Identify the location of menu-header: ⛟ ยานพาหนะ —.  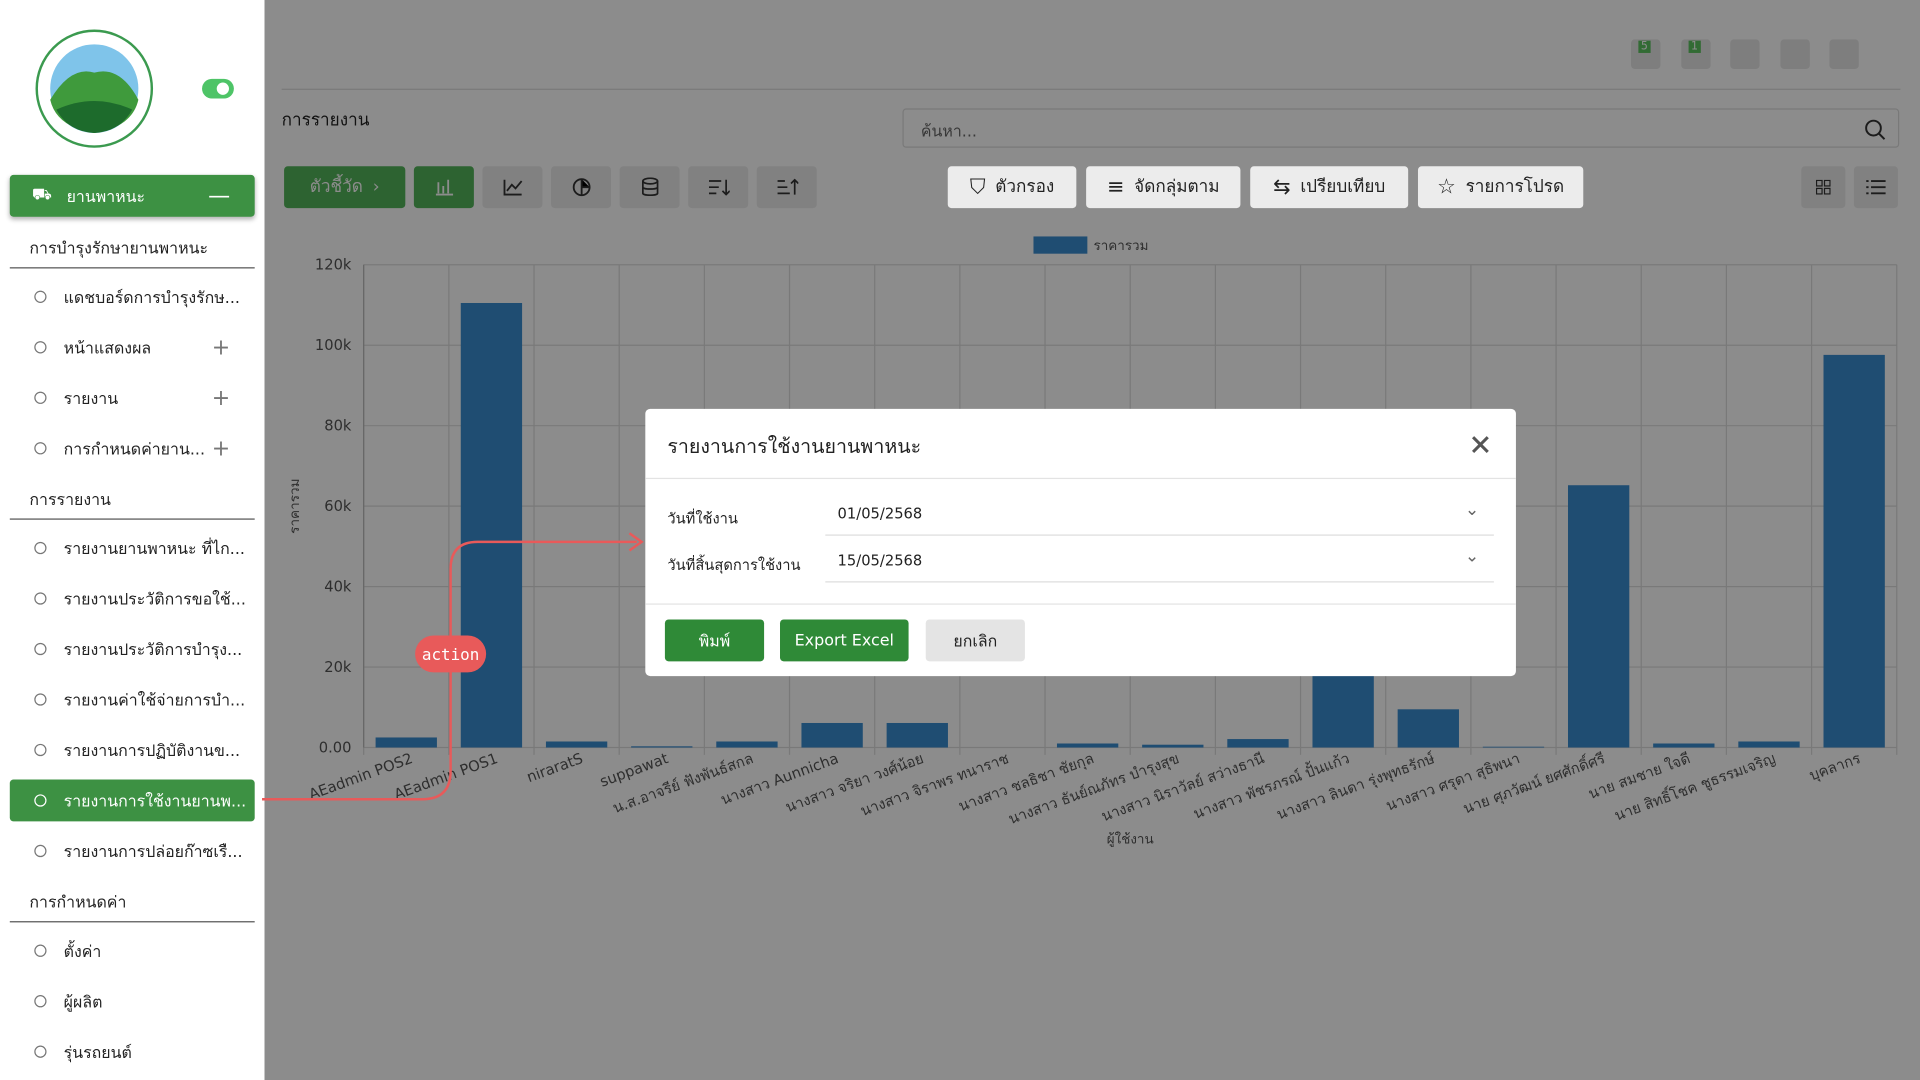
(132, 195).